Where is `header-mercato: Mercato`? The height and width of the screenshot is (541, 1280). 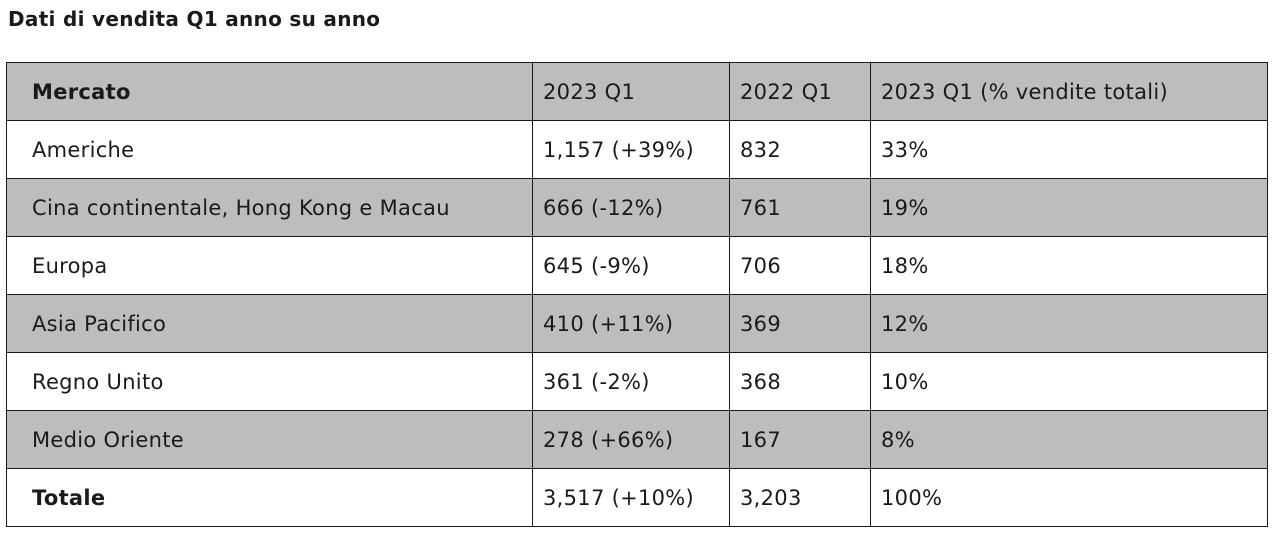
header-mercato: Mercato is located at coordinates (269, 91).